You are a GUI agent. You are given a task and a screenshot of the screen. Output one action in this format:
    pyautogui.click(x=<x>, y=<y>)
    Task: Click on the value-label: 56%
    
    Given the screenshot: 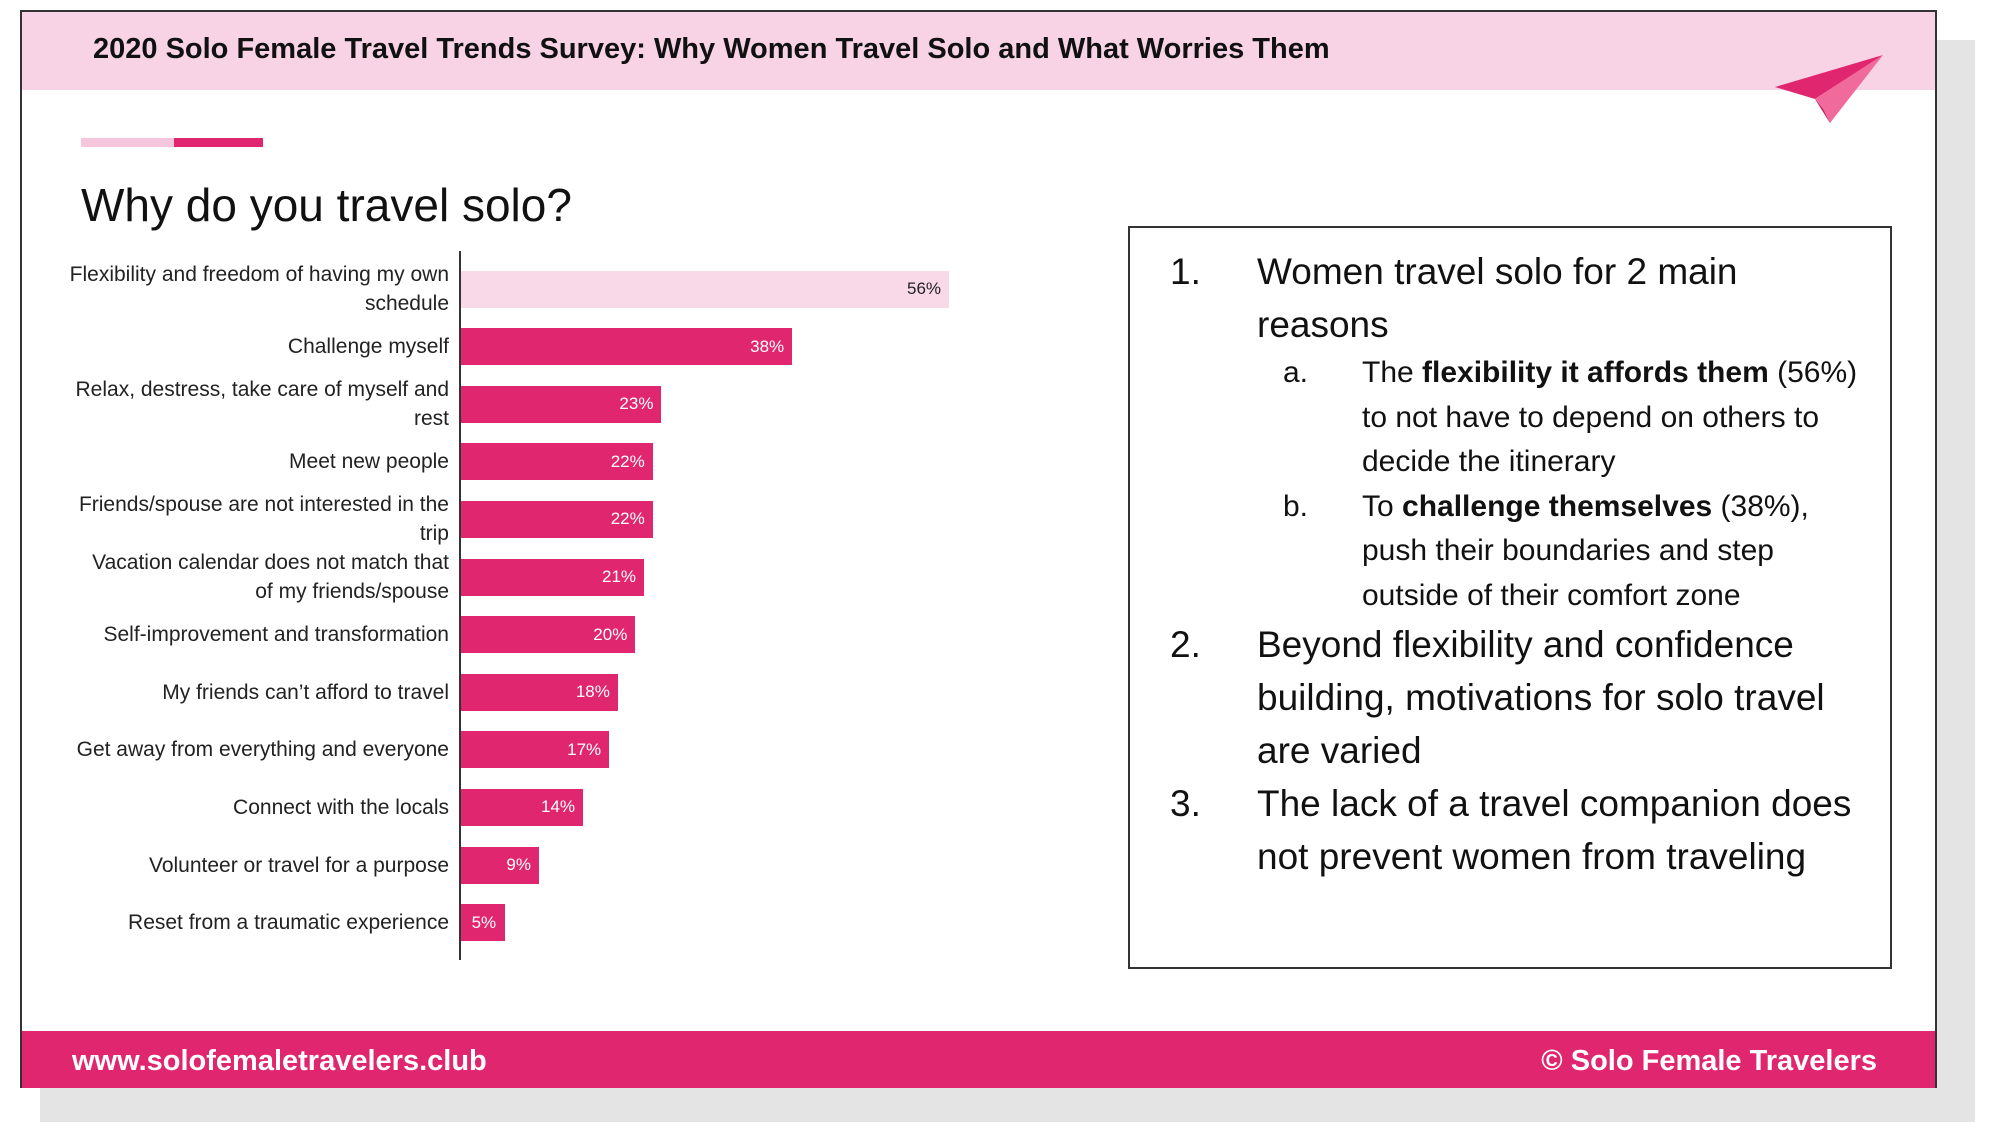 What is the action you would take?
    pyautogui.click(x=924, y=288)
    